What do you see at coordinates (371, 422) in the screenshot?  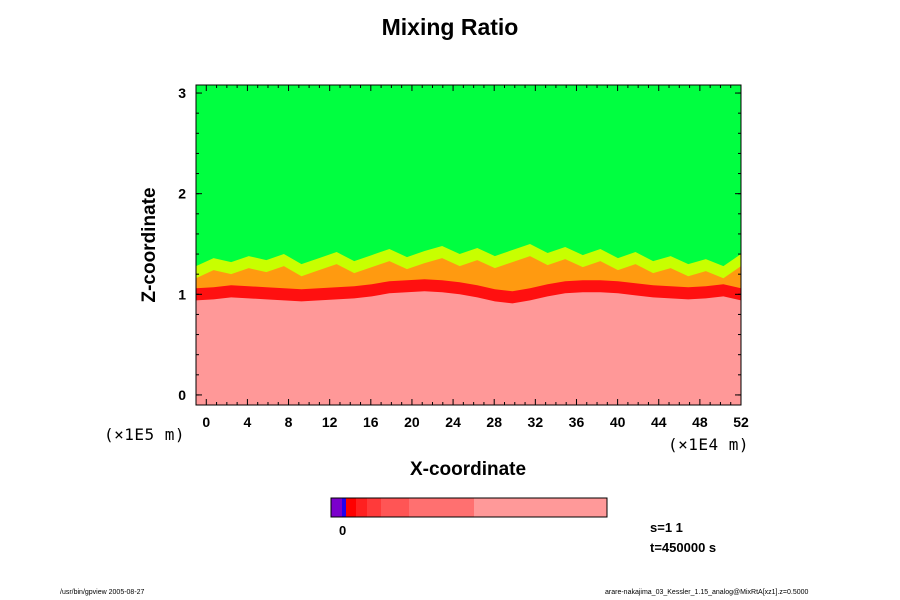 I see `x-tick-label: 16` at bounding box center [371, 422].